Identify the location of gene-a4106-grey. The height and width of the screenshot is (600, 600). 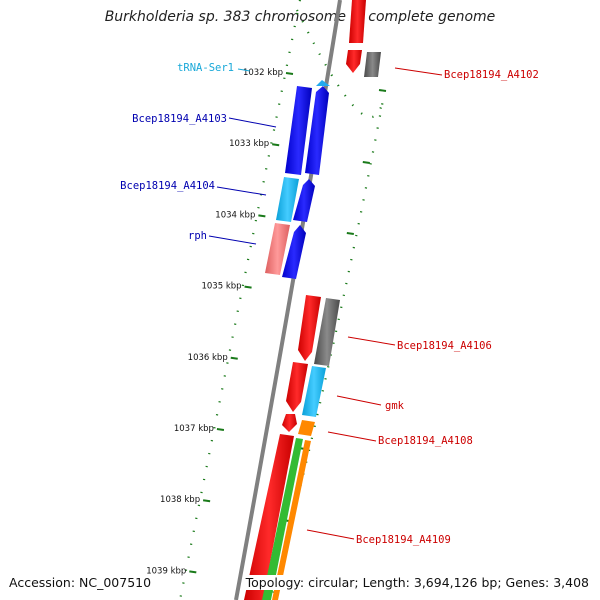
(327, 332).